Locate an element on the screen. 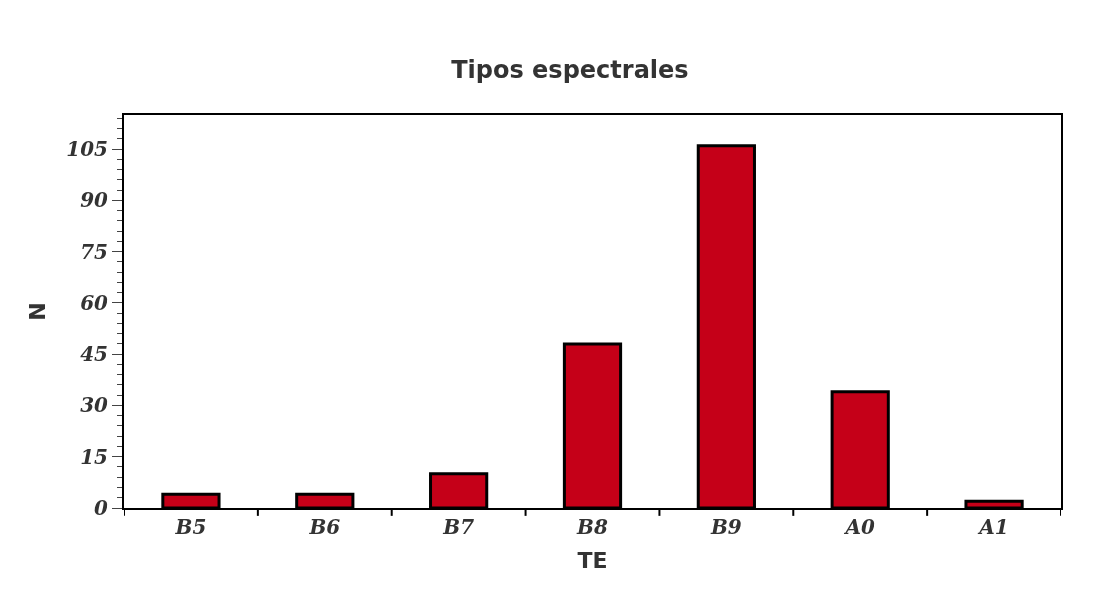 The image size is (1096, 614). x-axis-title: TE is located at coordinates (592, 561).